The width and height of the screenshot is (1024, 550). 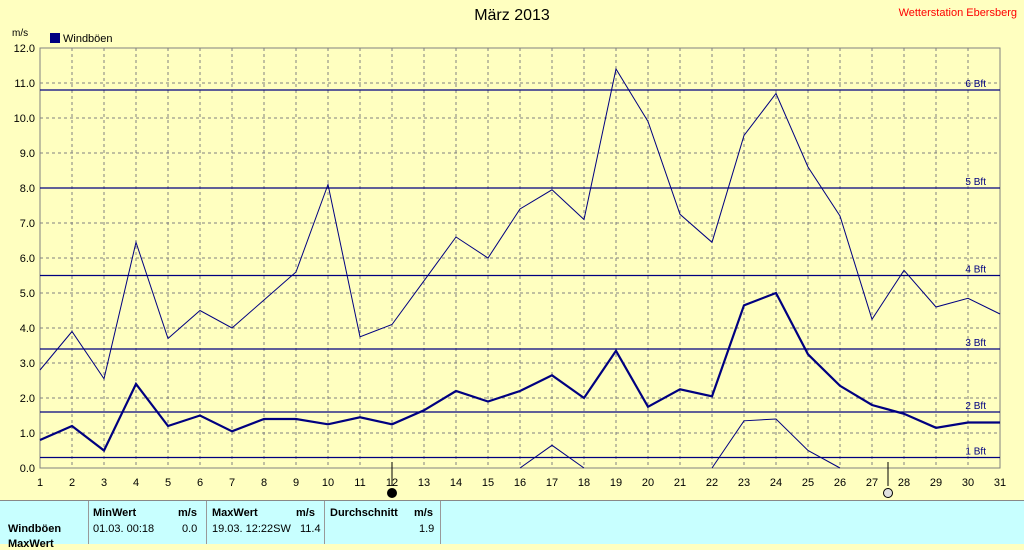 What do you see at coordinates (975, 182) in the screenshot?
I see `beaufort-label: 5 Bft` at bounding box center [975, 182].